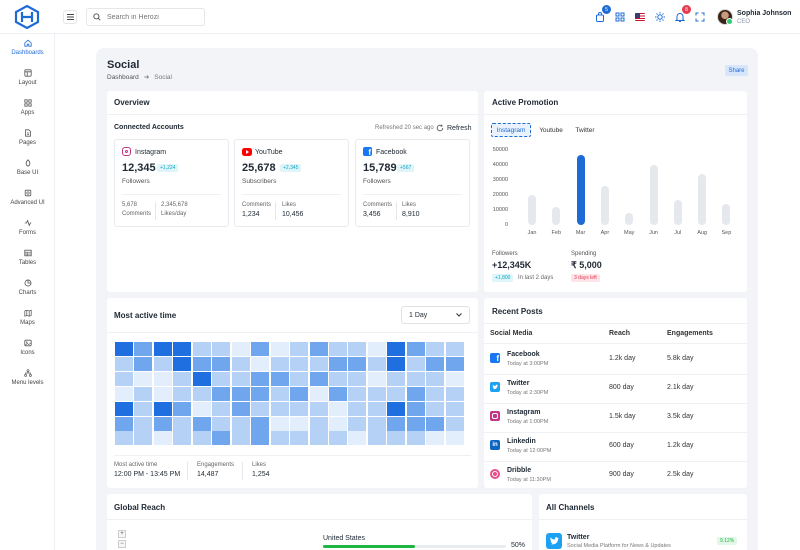 The width and height of the screenshot is (800, 550). I want to click on chart-bar-aug, so click(702, 199).